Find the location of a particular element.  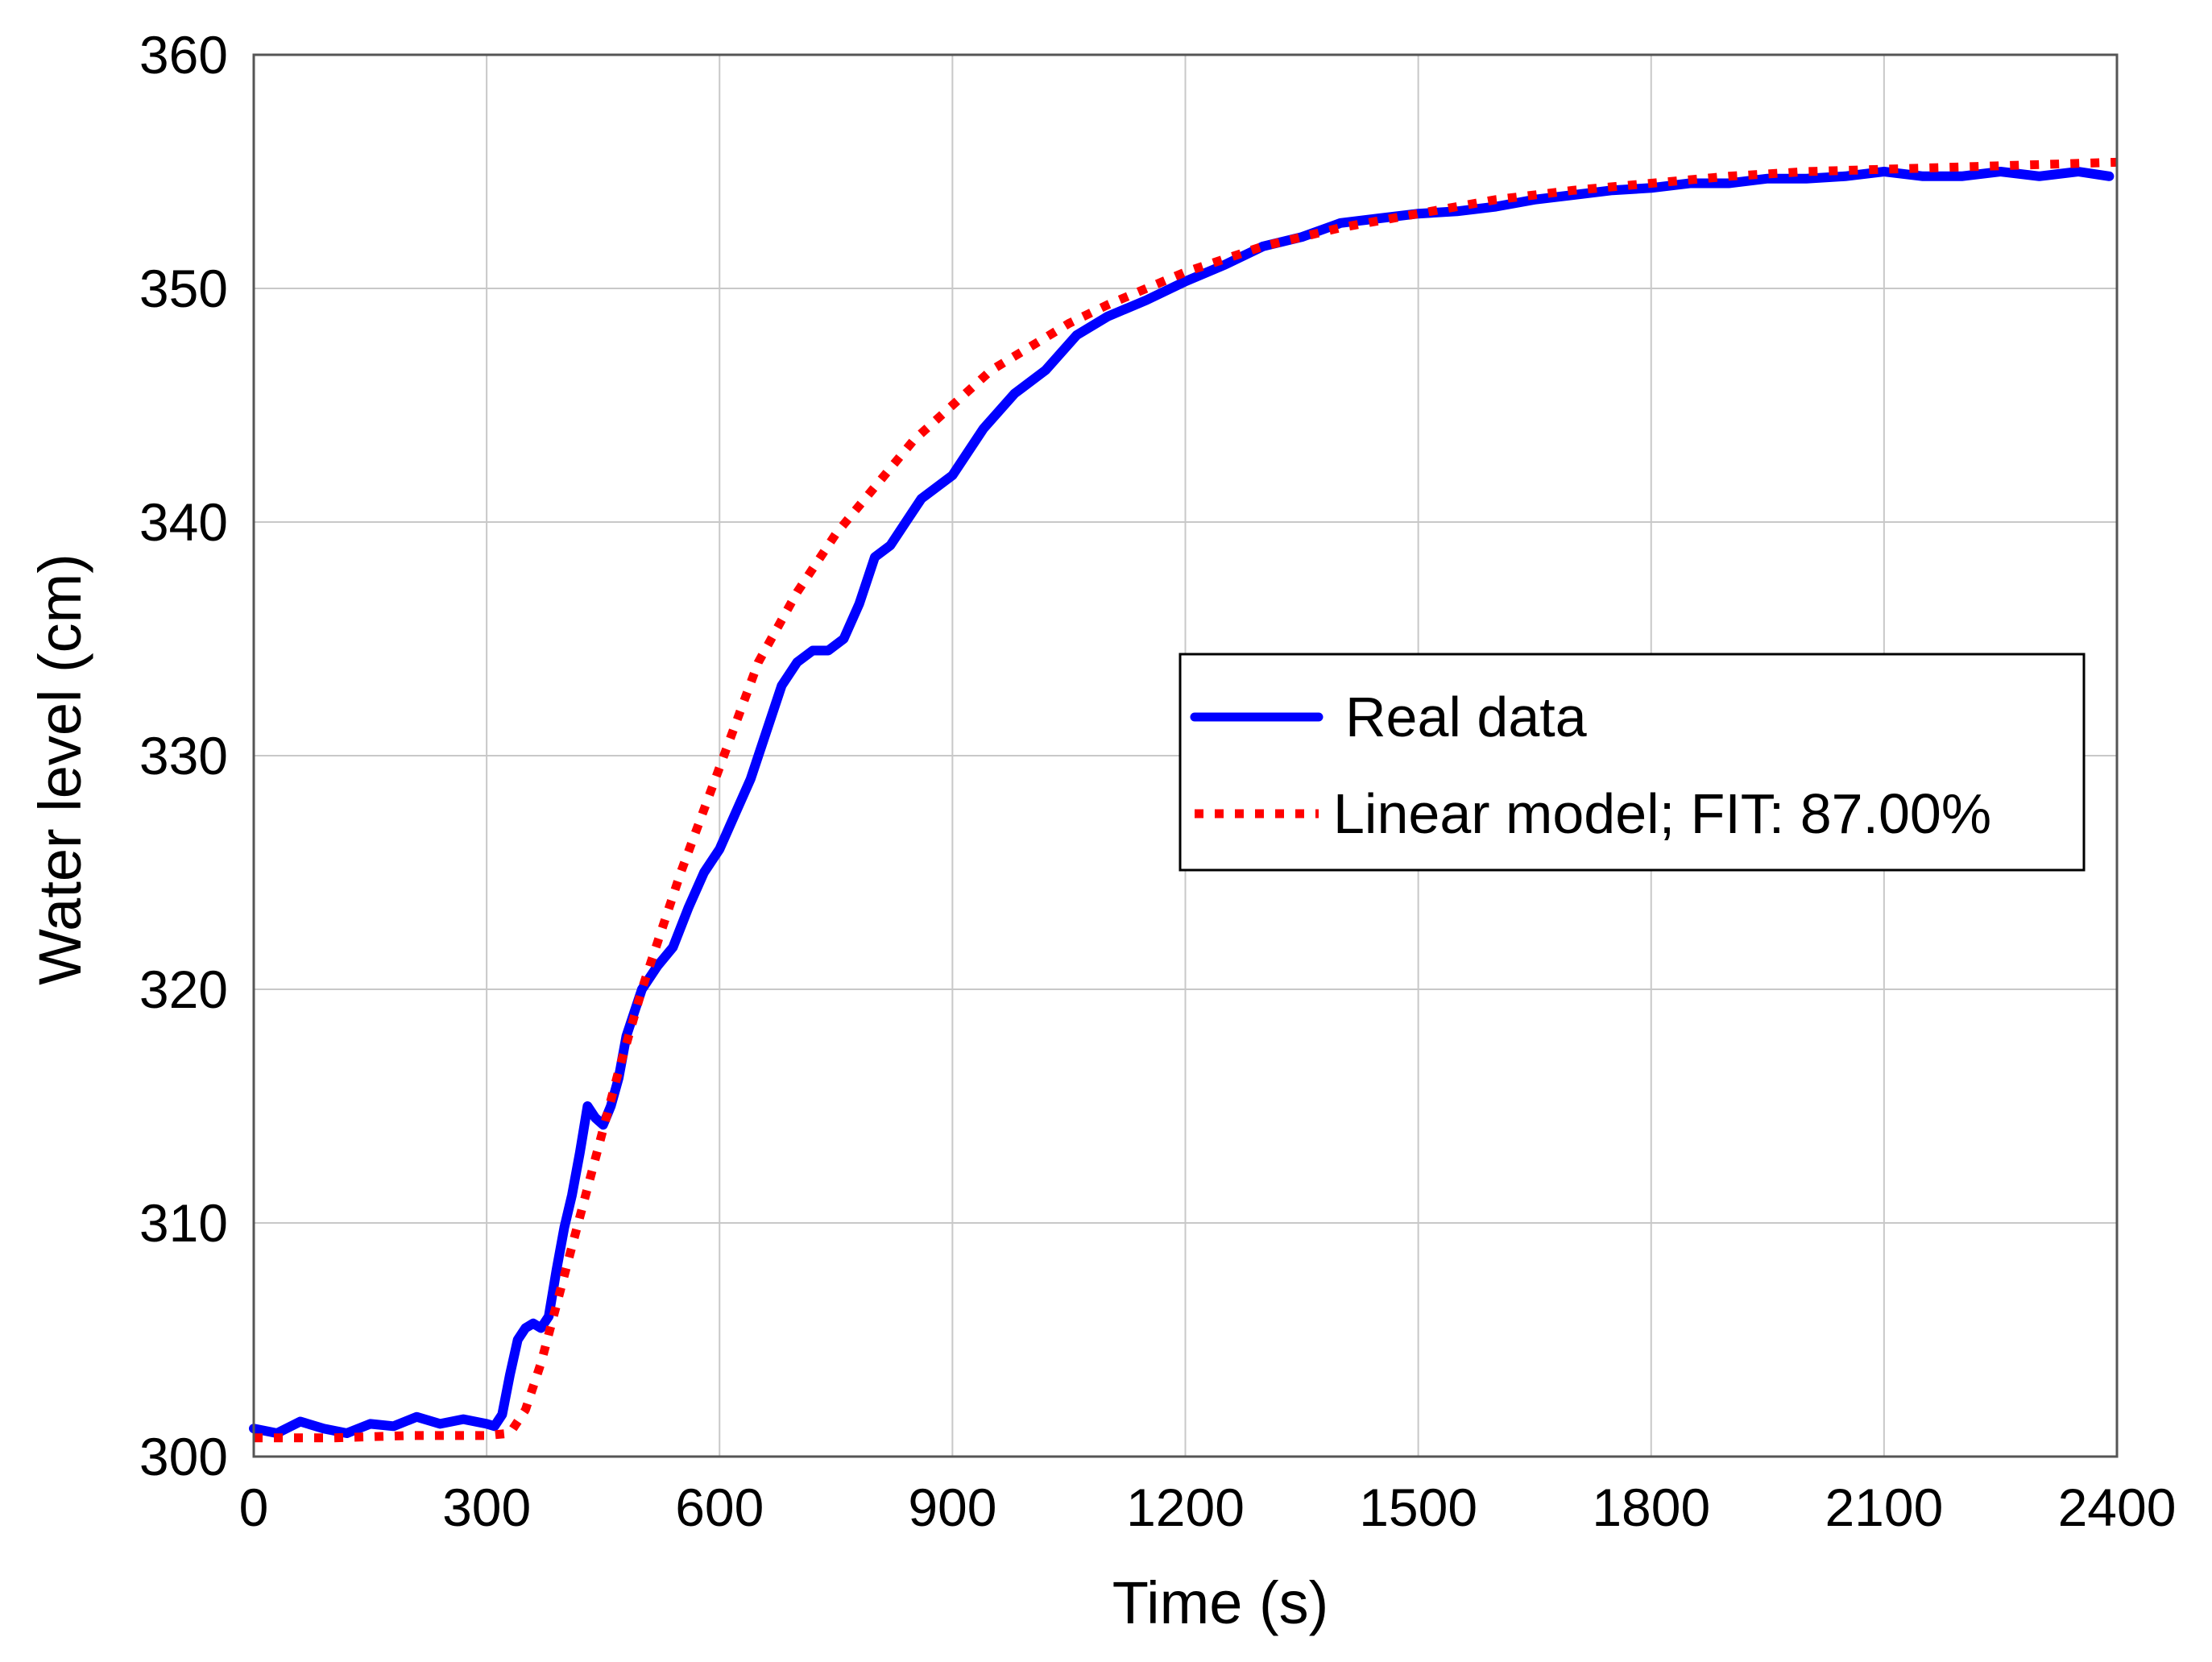

legend-label-linear-model: Linear model; FIT: 87.00% is located at coordinates (1662, 813).